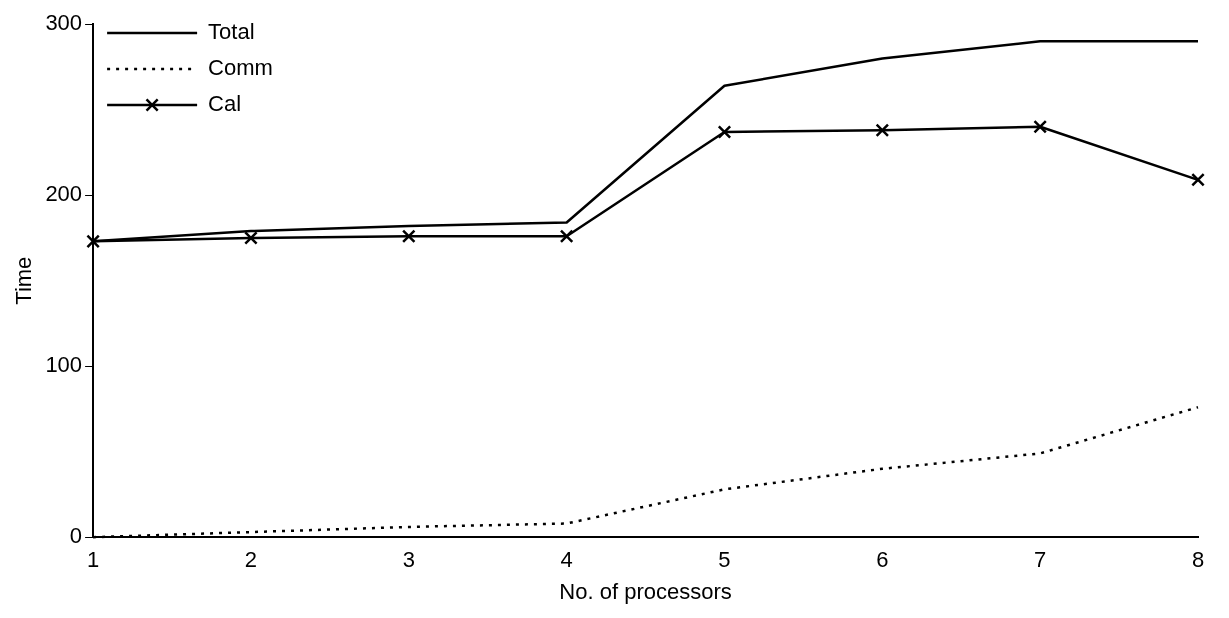  I want to click on y-axis-title: Time, so click(24, 280).